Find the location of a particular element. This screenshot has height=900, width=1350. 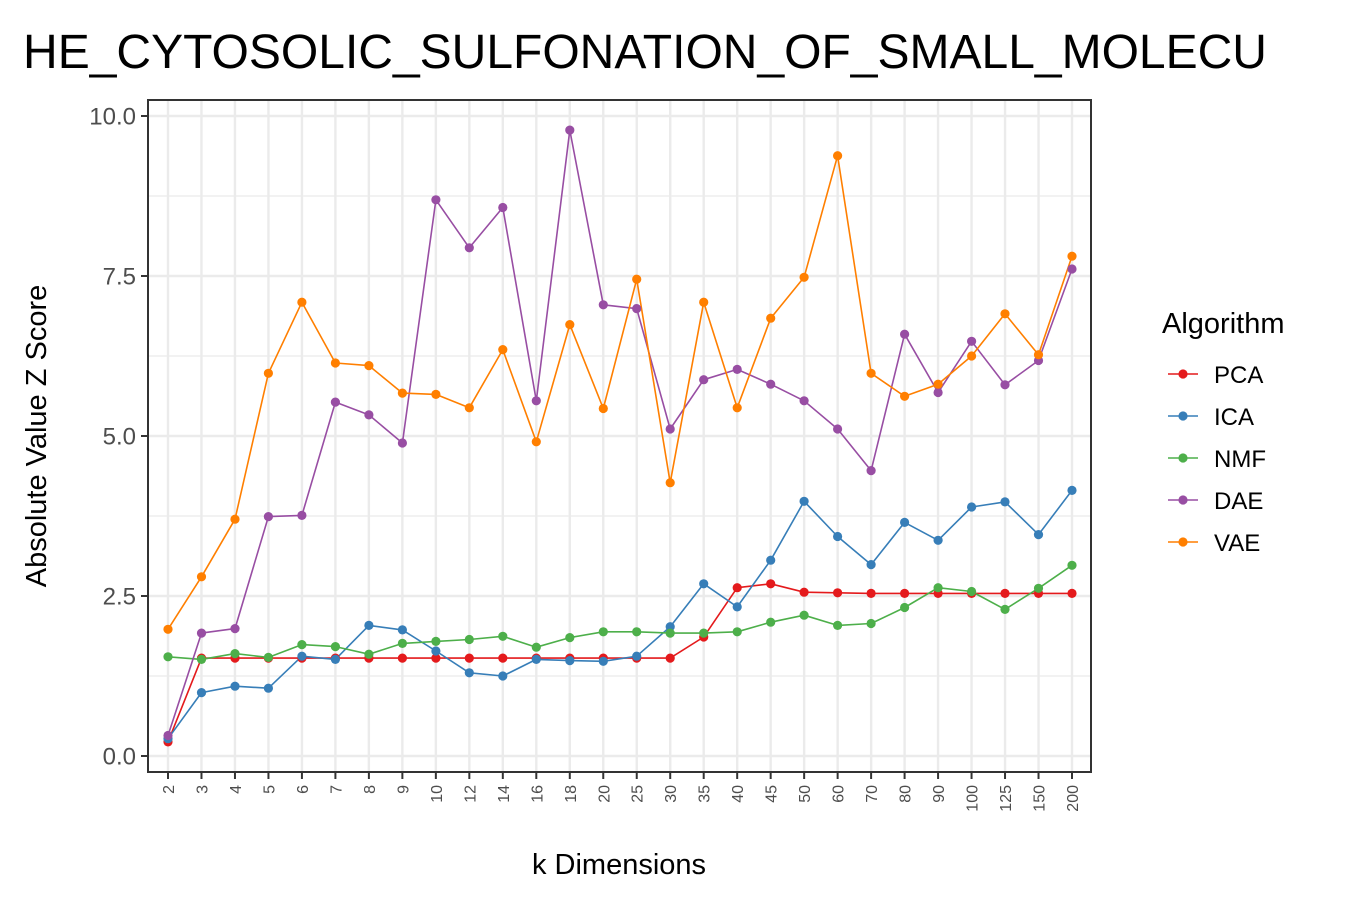

y-tick-label: 0.0 is located at coordinates (119, 757).